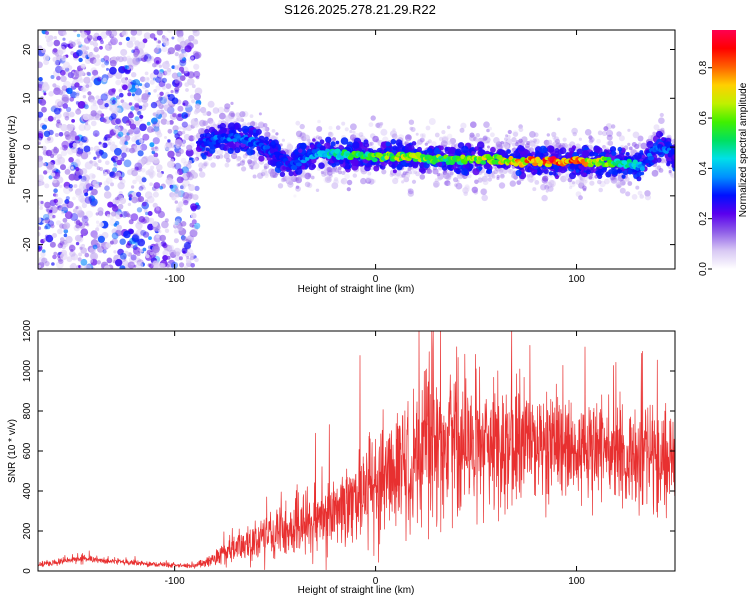  I want to click on figure-title: S126.2025.278.21.29.R22, so click(360, 9).